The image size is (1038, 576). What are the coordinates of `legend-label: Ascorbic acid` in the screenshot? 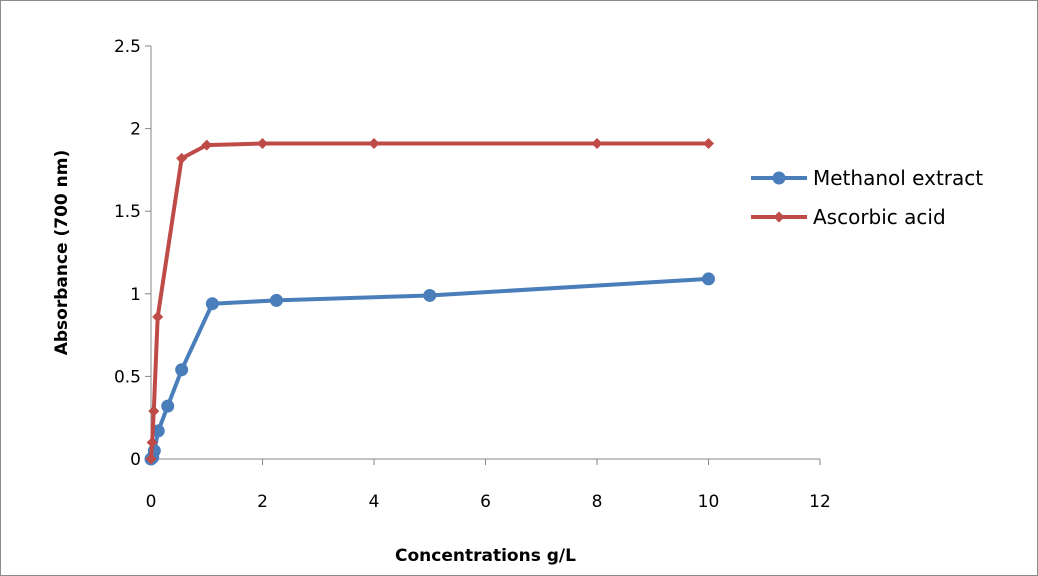 It's located at (879, 217).